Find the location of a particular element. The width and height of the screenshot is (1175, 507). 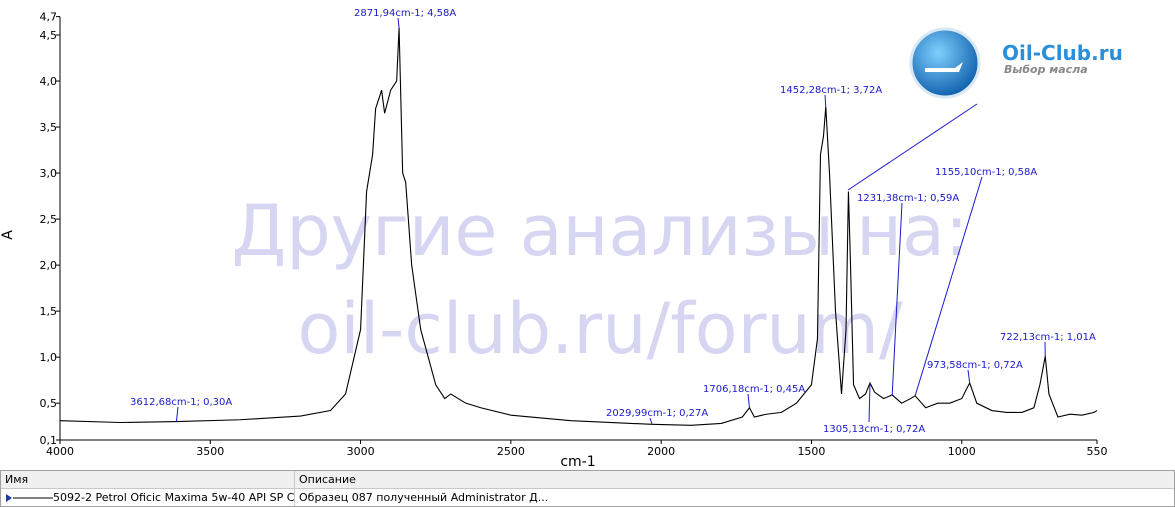

annotation-label: 3612,68cm-1; 0,30A is located at coordinates (181, 402).